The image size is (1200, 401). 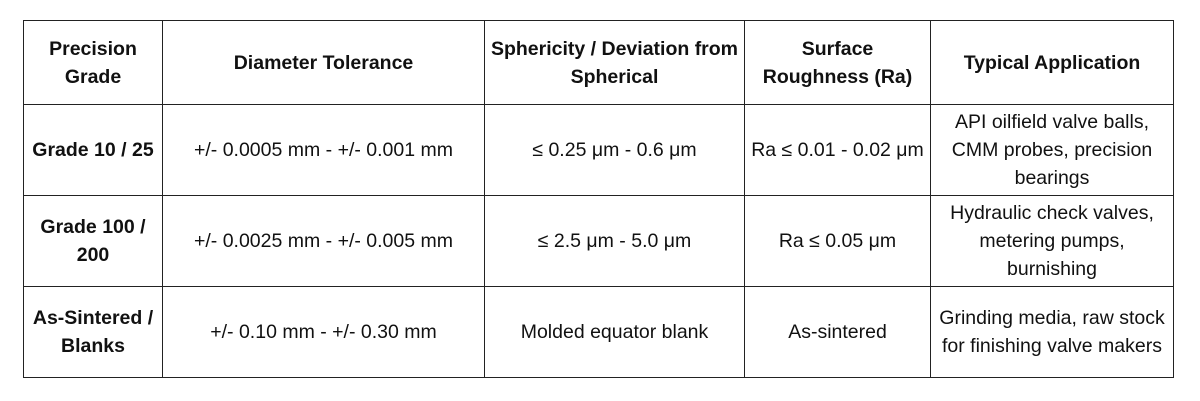 What do you see at coordinates (323, 332) in the screenshot?
I see `table-cell: +/- 0.10 mm - +/- 0.30 mm` at bounding box center [323, 332].